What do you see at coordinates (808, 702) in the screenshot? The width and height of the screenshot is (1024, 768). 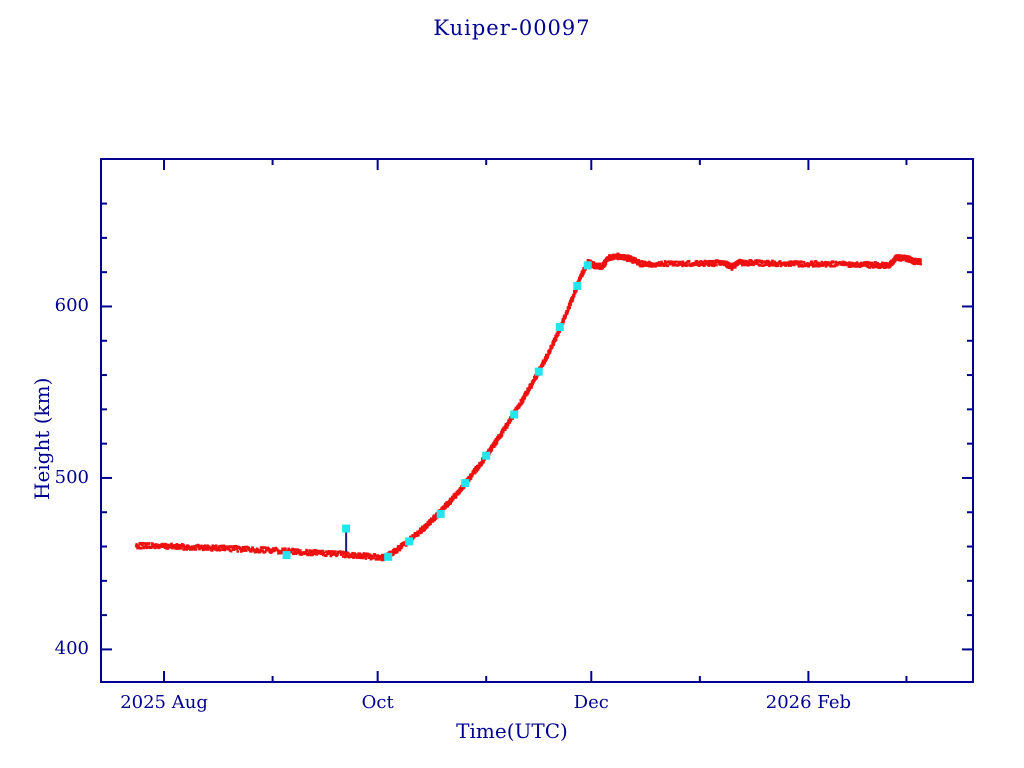 I see `x-tick-label: 2026 Feb` at bounding box center [808, 702].